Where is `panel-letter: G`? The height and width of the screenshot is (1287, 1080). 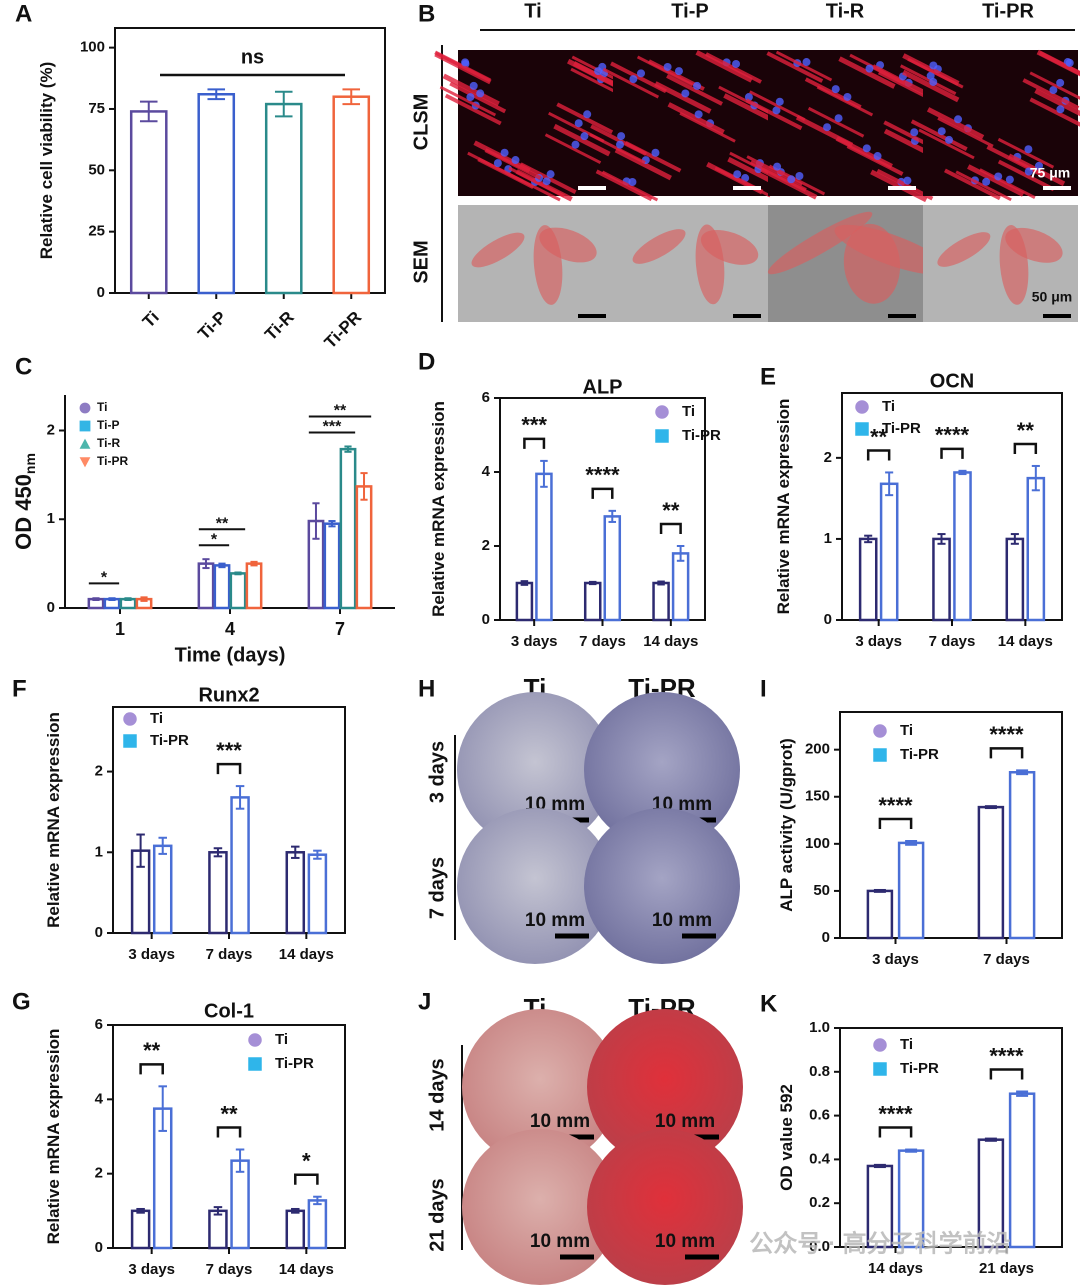 panel-letter: G is located at coordinates (21, 1001).